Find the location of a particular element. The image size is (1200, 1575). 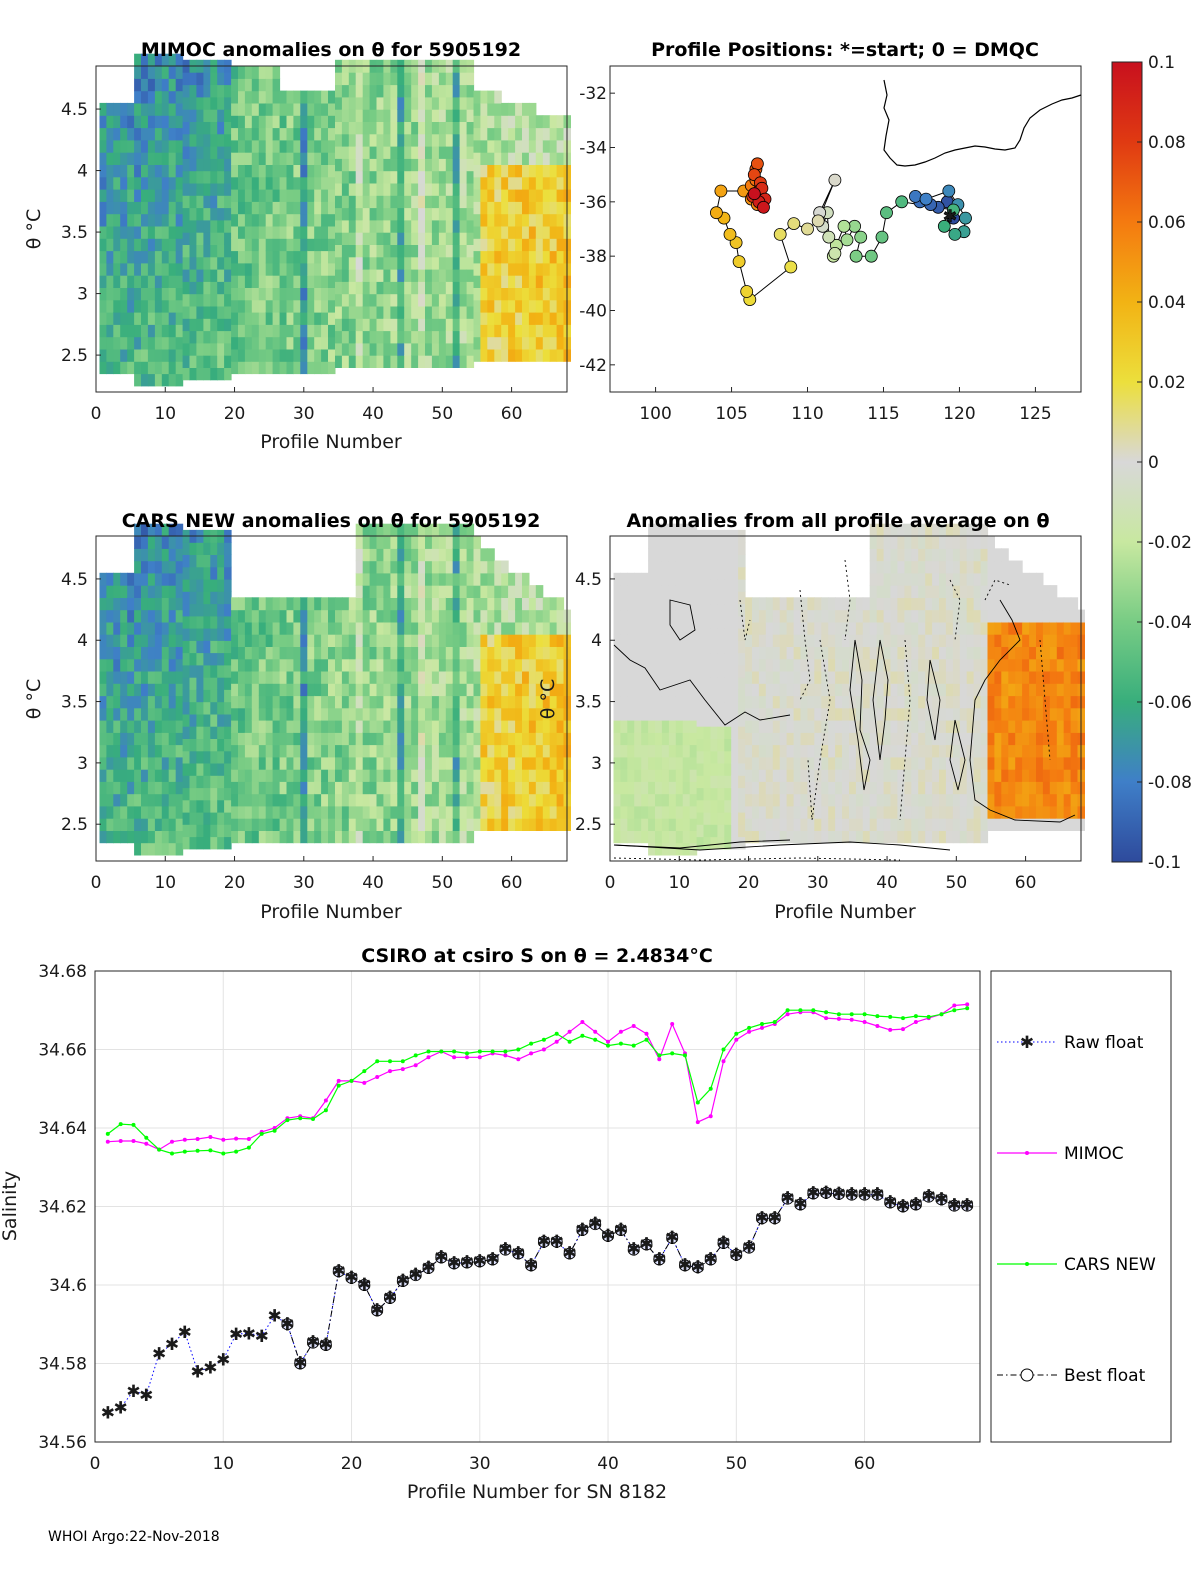

mimoc-heatmap-cells is located at coordinates (335, 220).